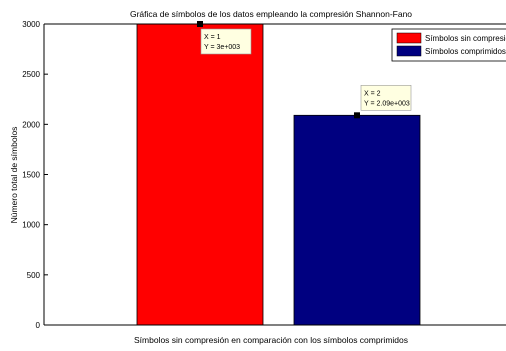 The height and width of the screenshot is (351, 506). I want to click on datatip-y-text: Y = 3e+003, so click(222, 47).